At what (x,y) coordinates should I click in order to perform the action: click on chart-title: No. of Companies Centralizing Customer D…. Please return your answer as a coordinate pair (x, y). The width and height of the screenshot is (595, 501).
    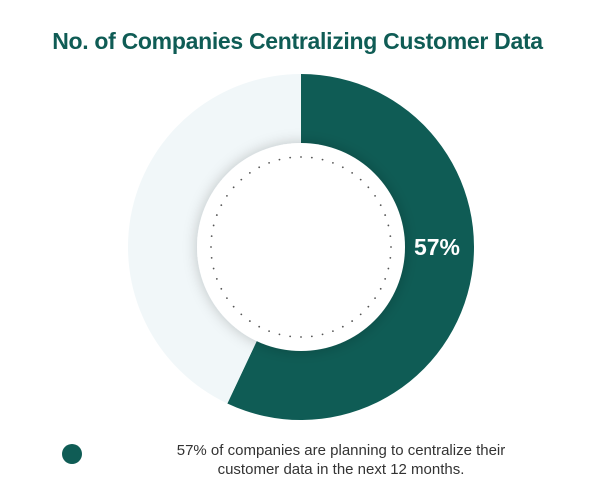
    Looking at the image, I should click on (297, 41).